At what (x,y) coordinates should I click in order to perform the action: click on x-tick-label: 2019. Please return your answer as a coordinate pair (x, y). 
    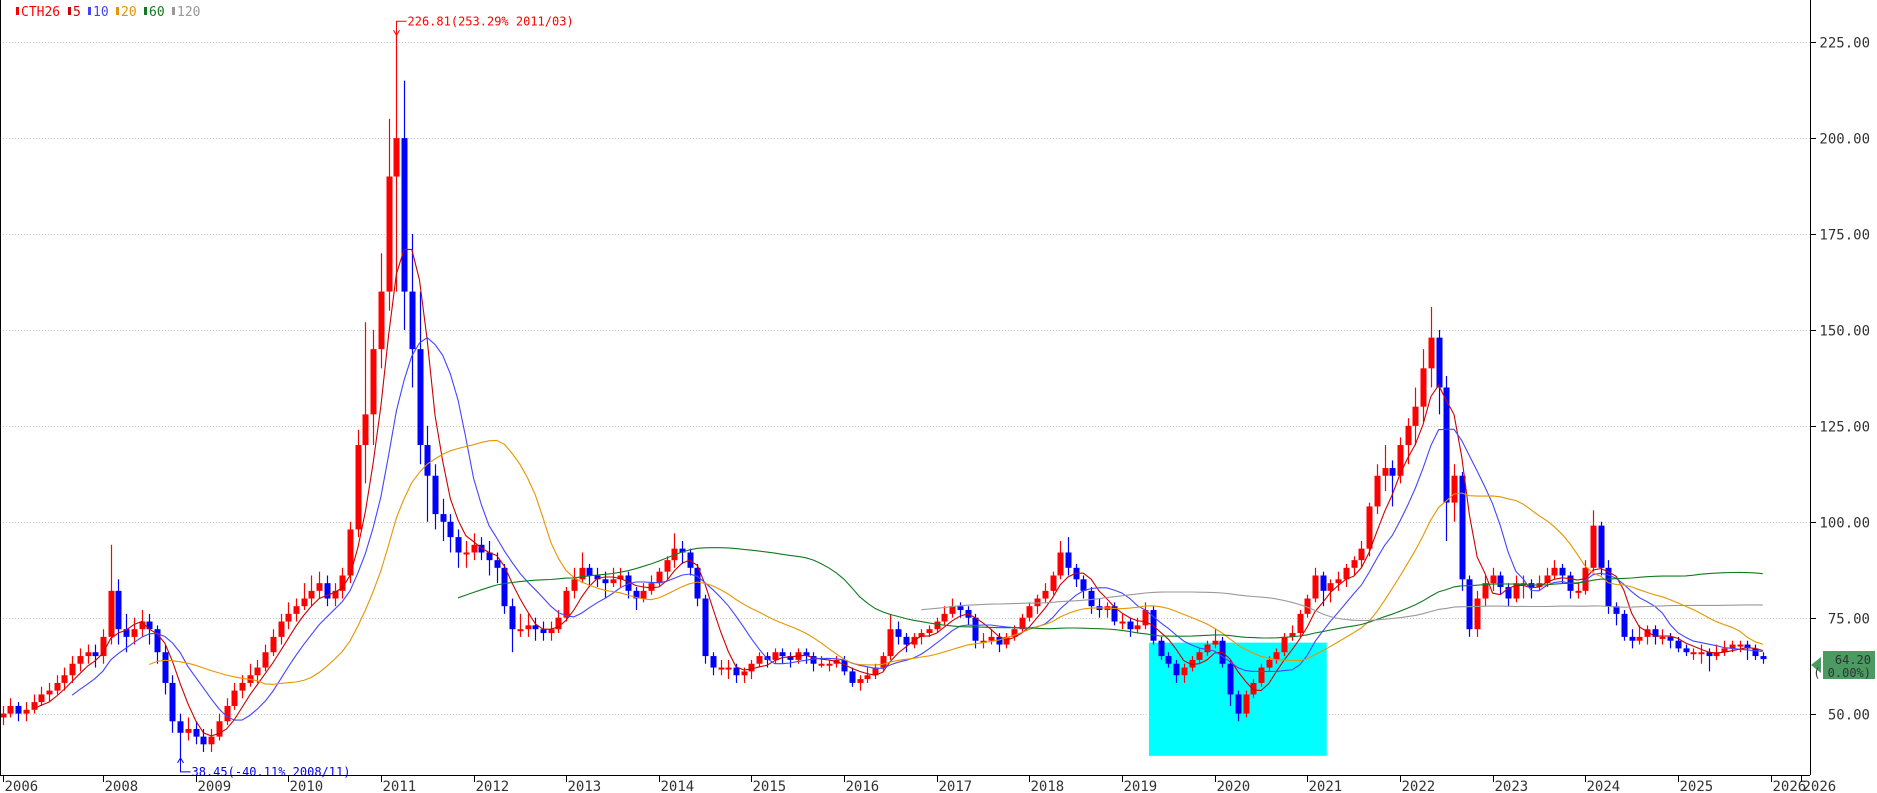
    Looking at the image, I should click on (1141, 786).